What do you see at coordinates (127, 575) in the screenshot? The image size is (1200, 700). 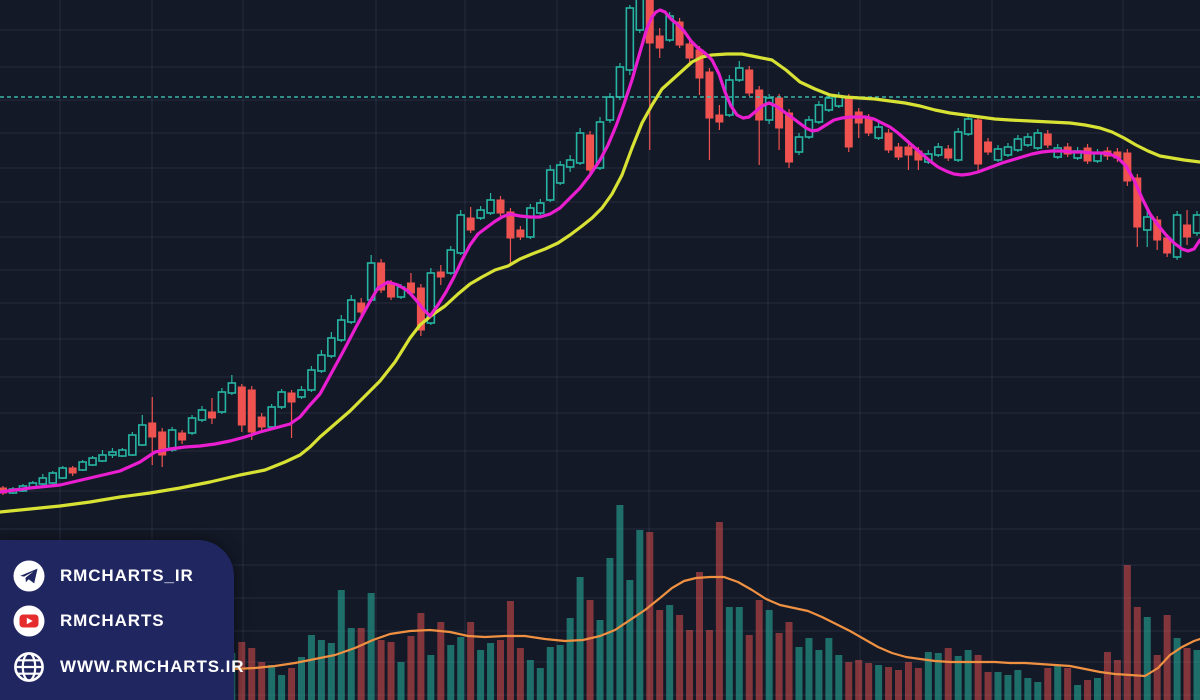 I see `telegram-handle: RMCHARTS_IR` at bounding box center [127, 575].